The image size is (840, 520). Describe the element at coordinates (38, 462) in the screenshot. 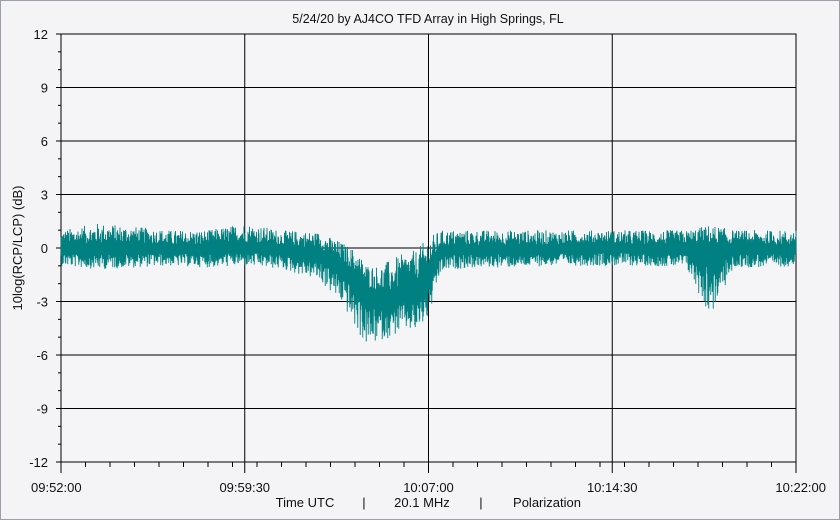

I see `y-tick-label: -12` at that location.